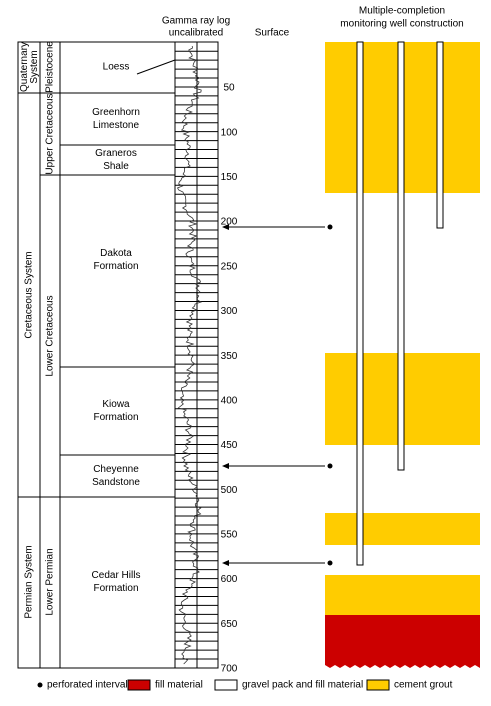 Image resolution: width=491 pixels, height=706 pixels. What do you see at coordinates (402, 11) in the screenshot?
I see `well-header: Multiple-completion` at bounding box center [402, 11].